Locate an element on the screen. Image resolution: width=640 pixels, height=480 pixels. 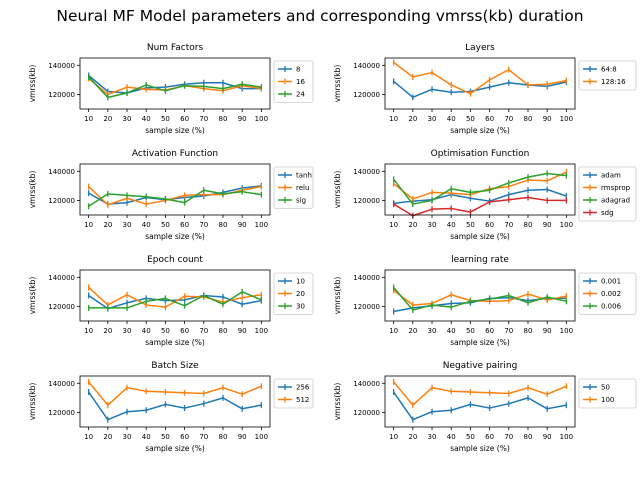
chart-title: Epoch count is located at coordinates (175, 260).